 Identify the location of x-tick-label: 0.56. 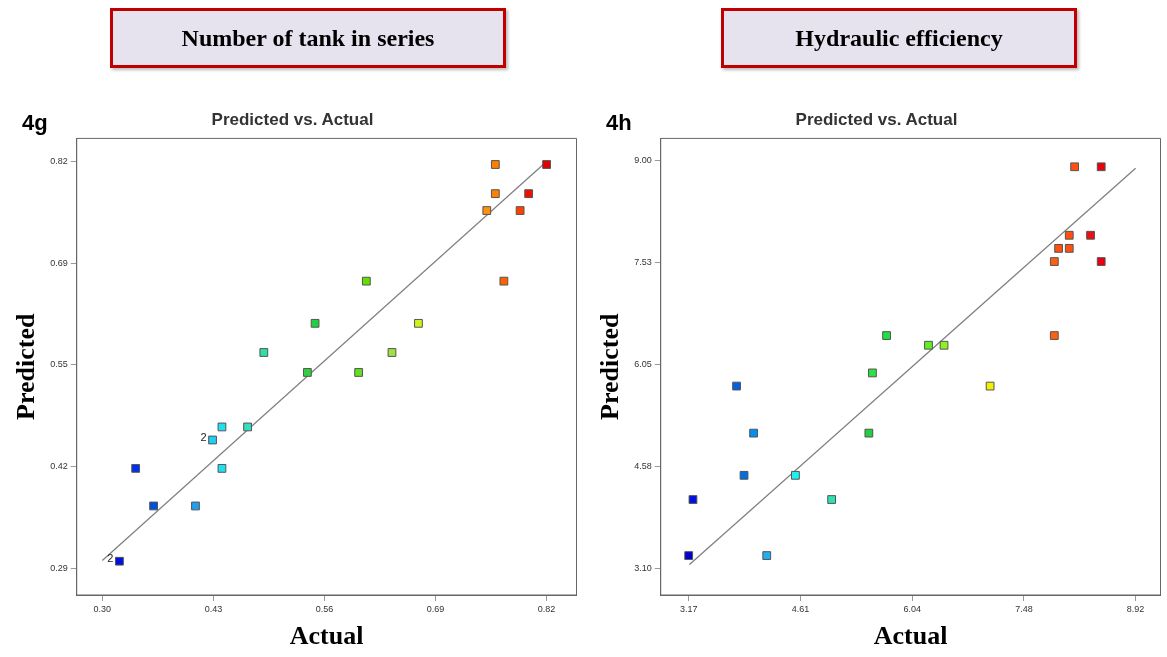
(324, 608).